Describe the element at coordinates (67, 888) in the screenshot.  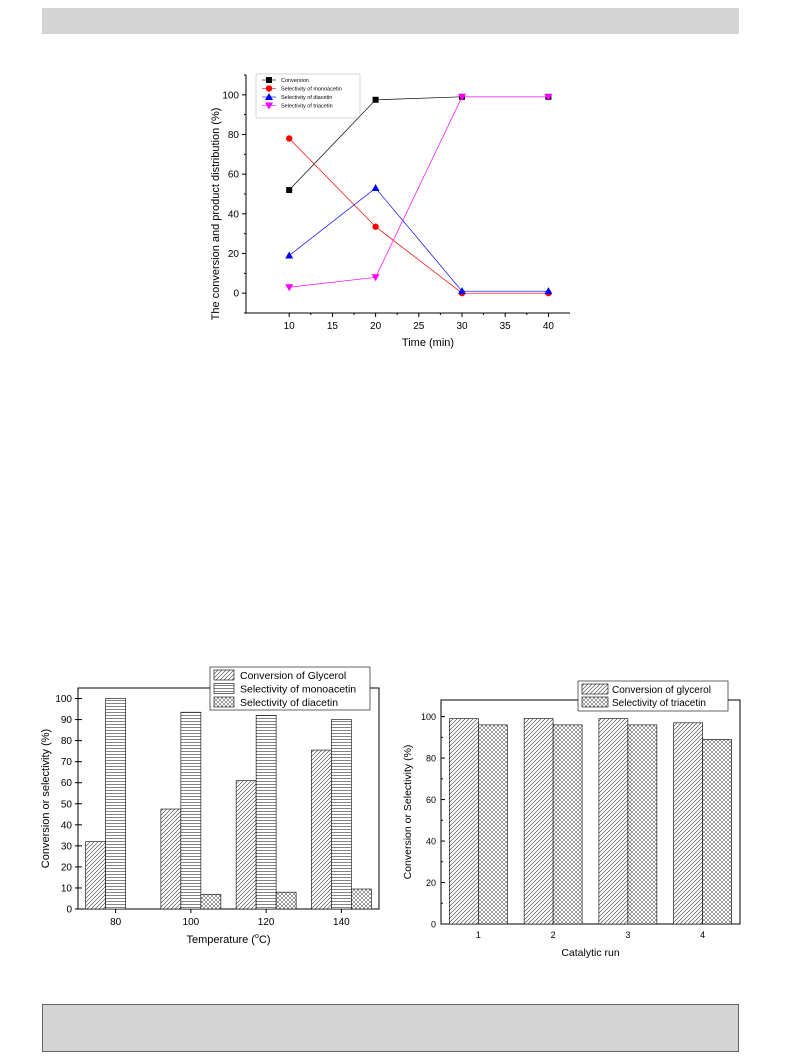
I see `y-tick-label: 10` at that location.